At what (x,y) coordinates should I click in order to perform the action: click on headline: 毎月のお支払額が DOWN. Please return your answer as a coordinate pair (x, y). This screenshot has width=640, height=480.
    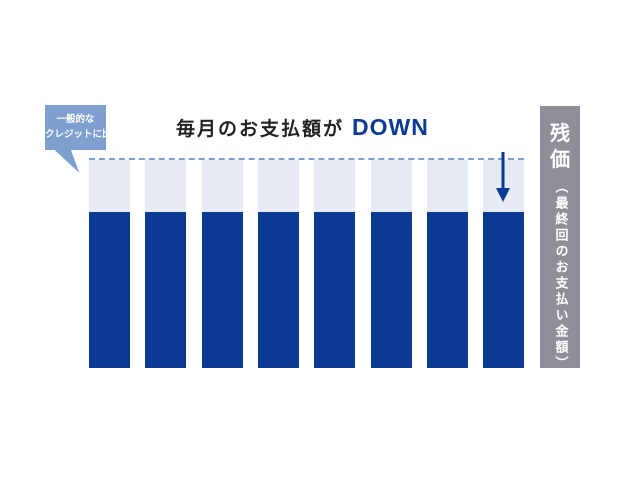
    Looking at the image, I should click on (302, 127).